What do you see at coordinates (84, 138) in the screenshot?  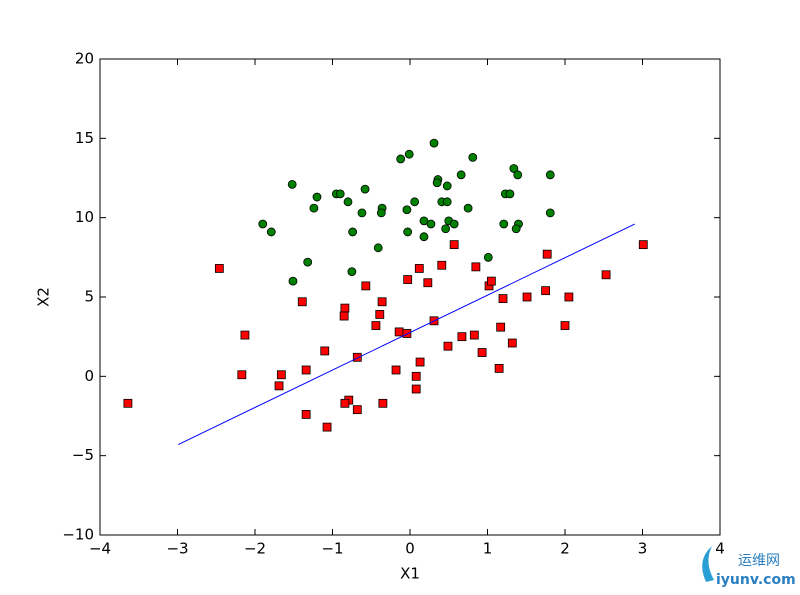 I see `y-tick-label: 15` at bounding box center [84, 138].